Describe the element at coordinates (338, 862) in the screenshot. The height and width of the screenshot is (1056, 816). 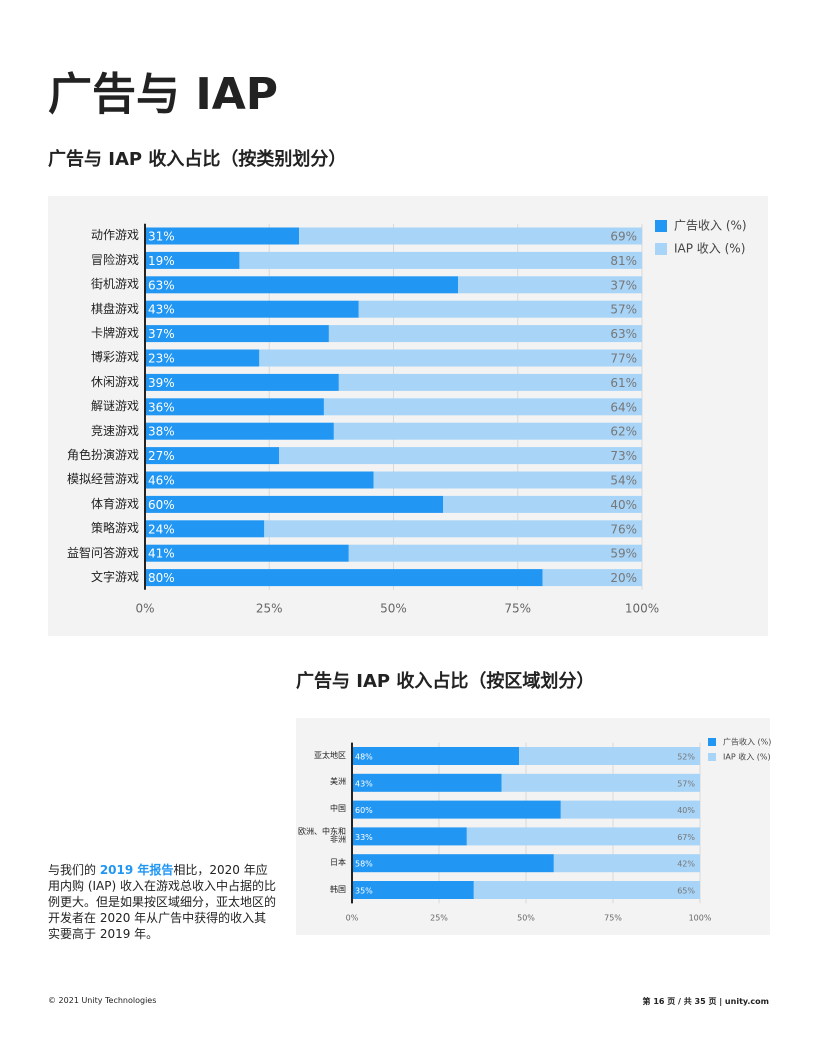
I see `category-label: 日本` at that location.